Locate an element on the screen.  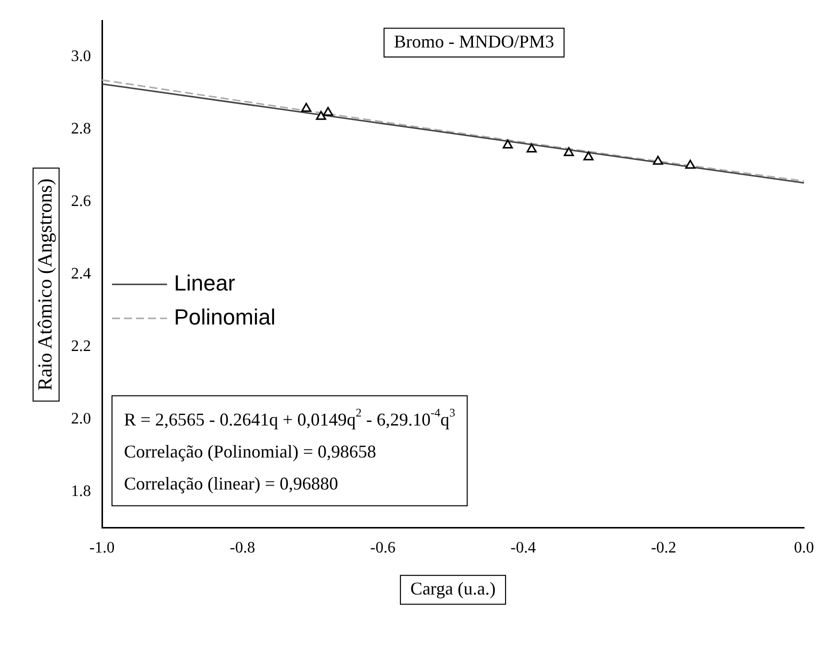
y-tick-label: 2.2 is located at coordinates (81, 346).